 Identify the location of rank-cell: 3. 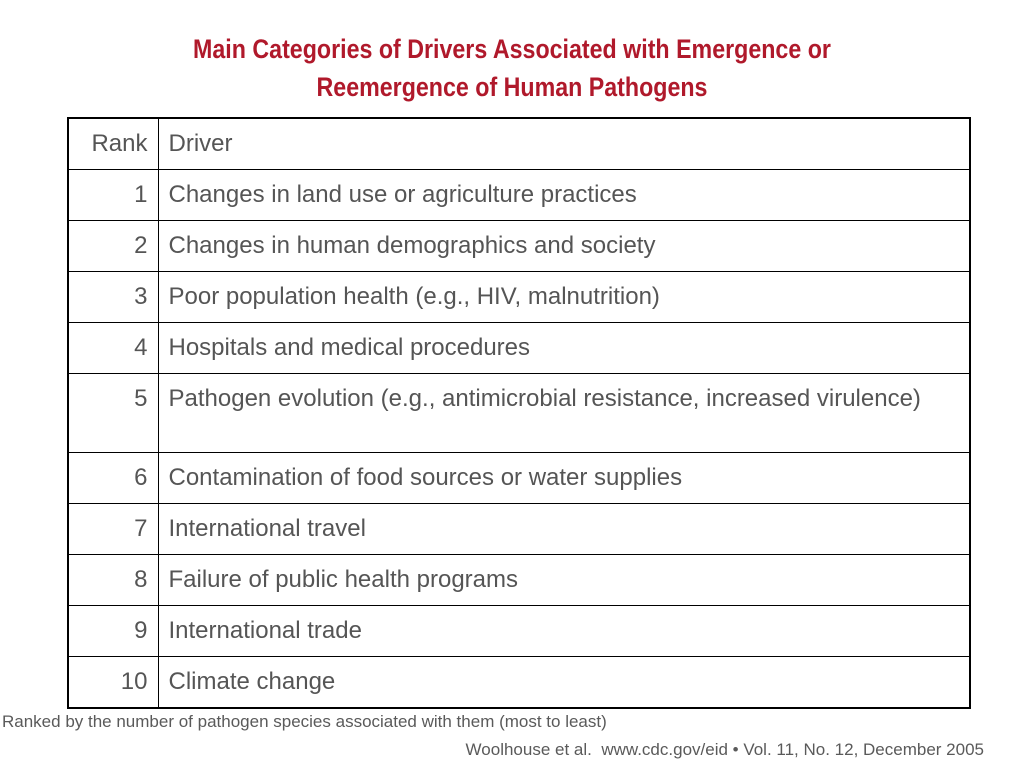
(113, 297).